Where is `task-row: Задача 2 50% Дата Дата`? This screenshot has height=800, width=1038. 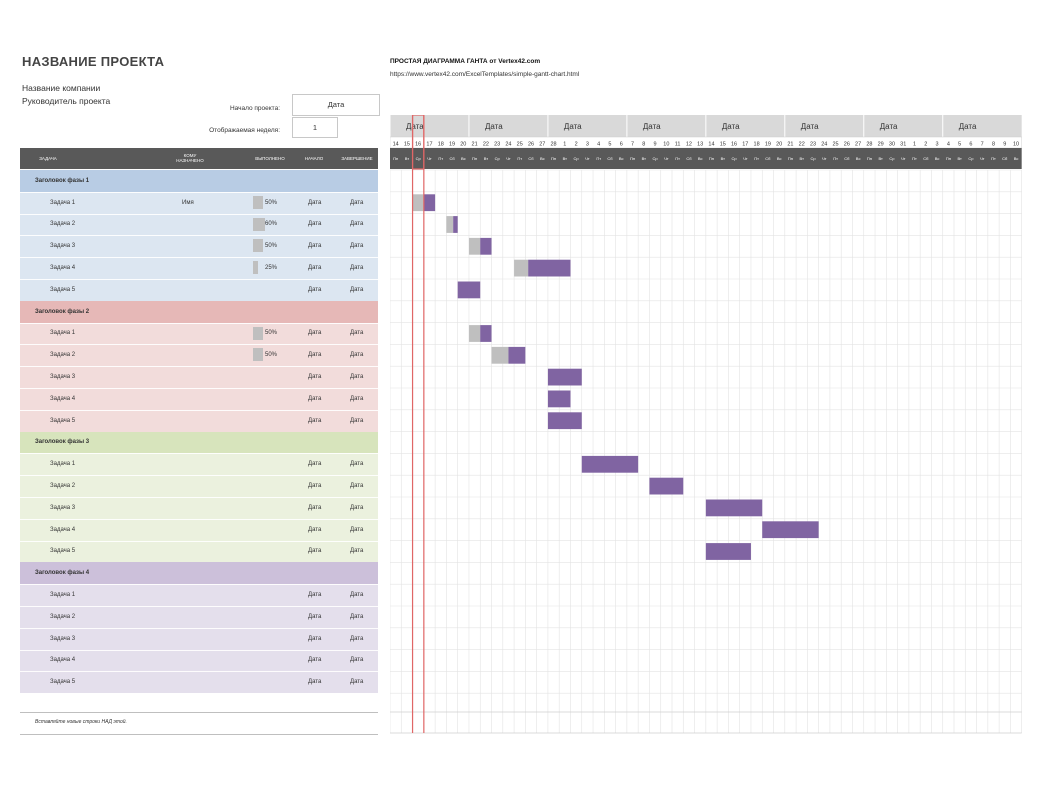
task-row: Задача 2 50% Дата Дата is located at coordinates (199, 355).